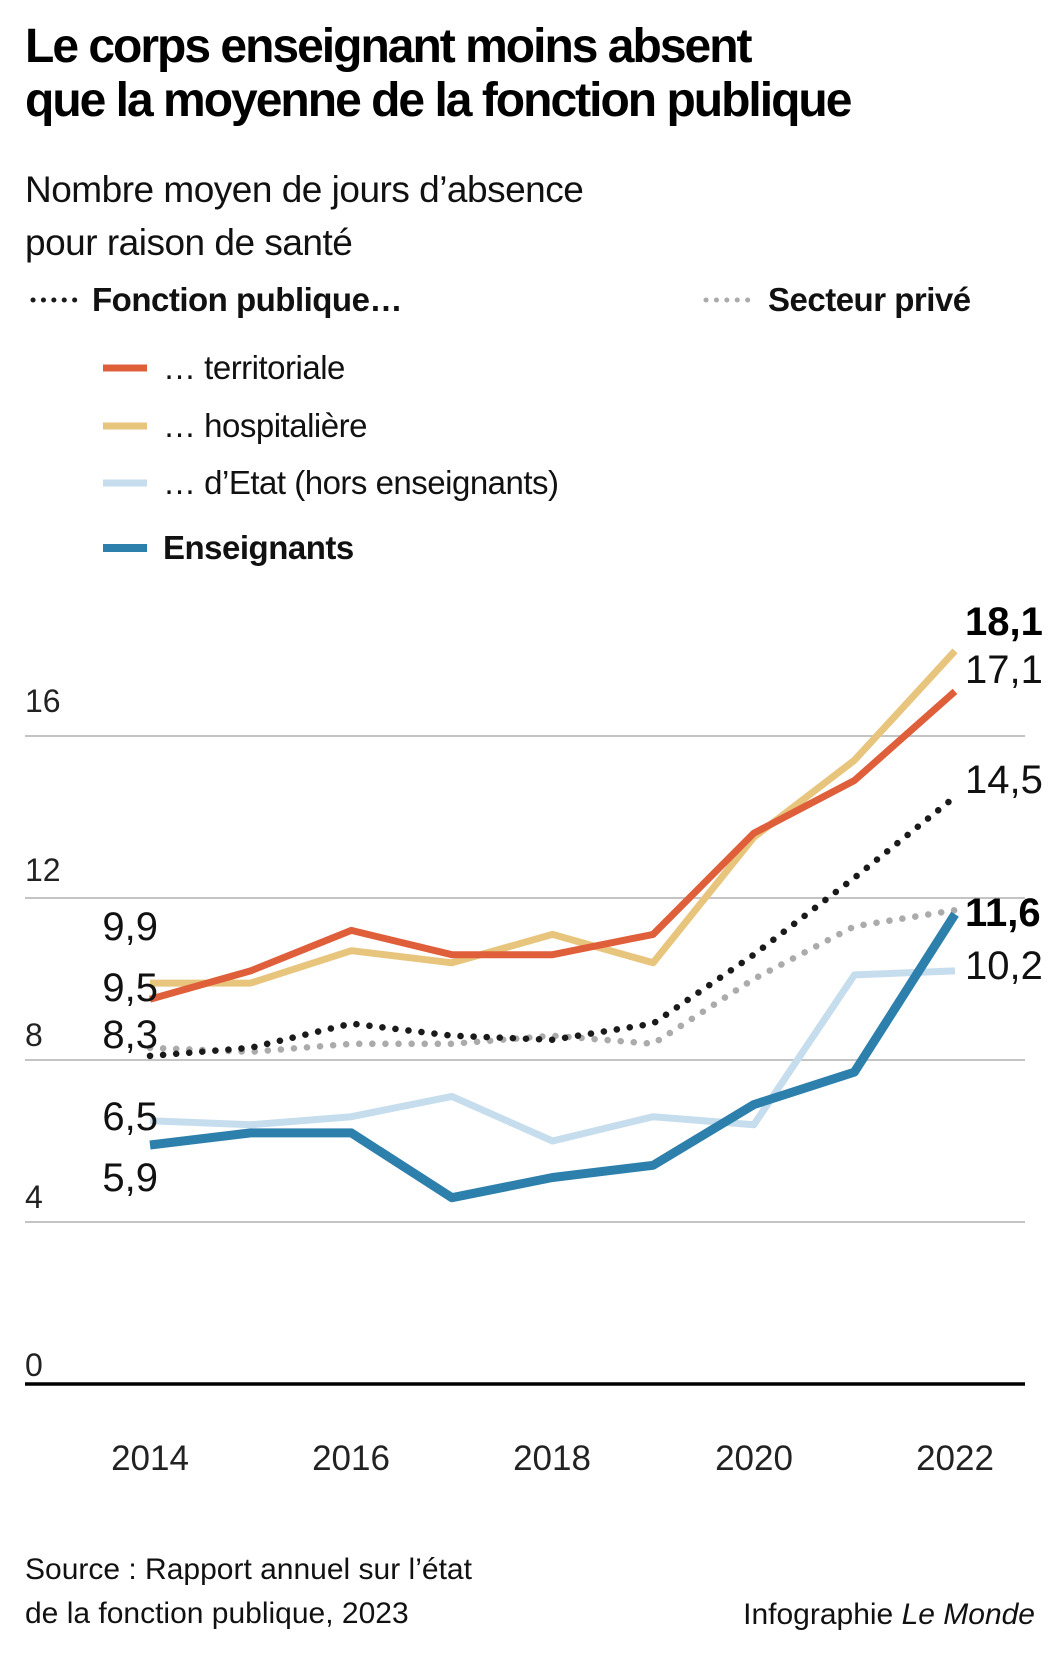  I want to click on x-tick-2016: 2016, so click(351, 1458).